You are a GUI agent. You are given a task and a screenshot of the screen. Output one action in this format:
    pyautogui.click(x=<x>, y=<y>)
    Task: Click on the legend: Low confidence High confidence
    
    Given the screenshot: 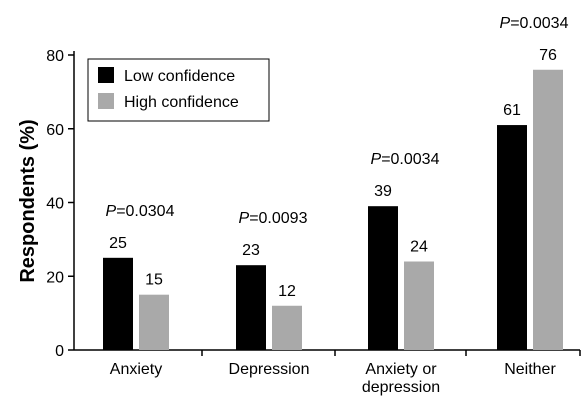 What is the action you would take?
    pyautogui.click(x=178, y=90)
    